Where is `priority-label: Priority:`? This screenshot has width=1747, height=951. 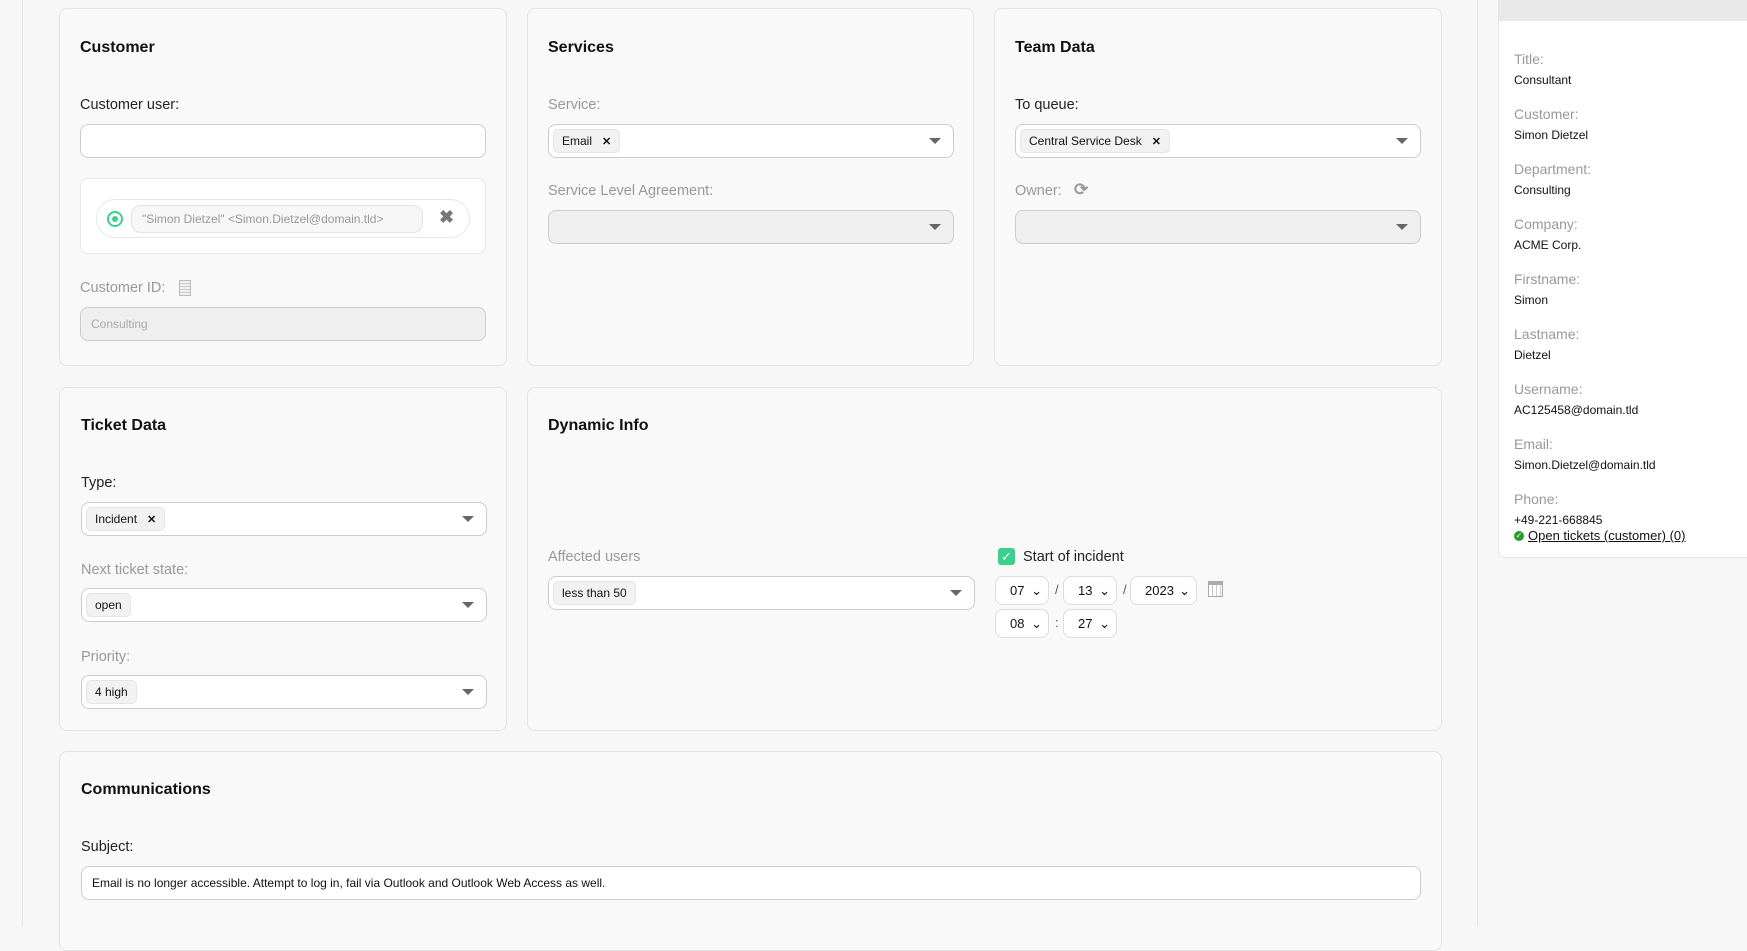 priority-label: Priority: is located at coordinates (106, 657).